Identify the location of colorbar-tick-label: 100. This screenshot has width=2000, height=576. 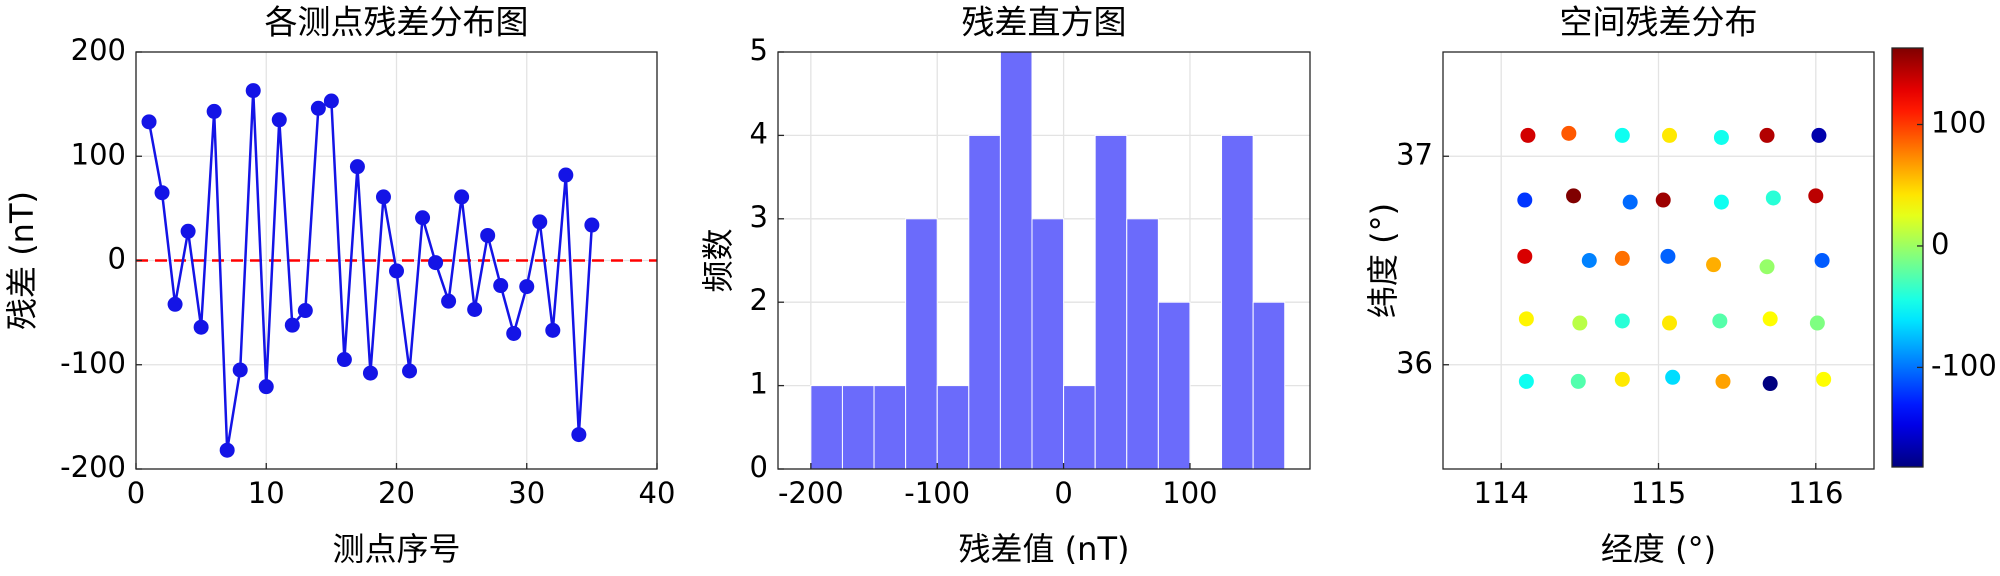
(1958, 123).